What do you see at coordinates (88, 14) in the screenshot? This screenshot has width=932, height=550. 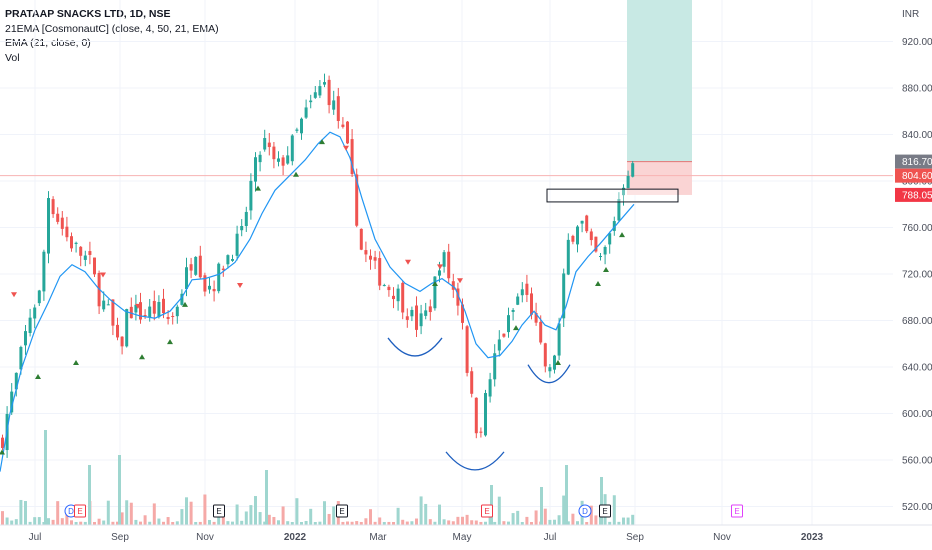 I see `legend-symbol-title: PRATAAP SNACKS LTD, 1D, NSE` at bounding box center [88, 14].